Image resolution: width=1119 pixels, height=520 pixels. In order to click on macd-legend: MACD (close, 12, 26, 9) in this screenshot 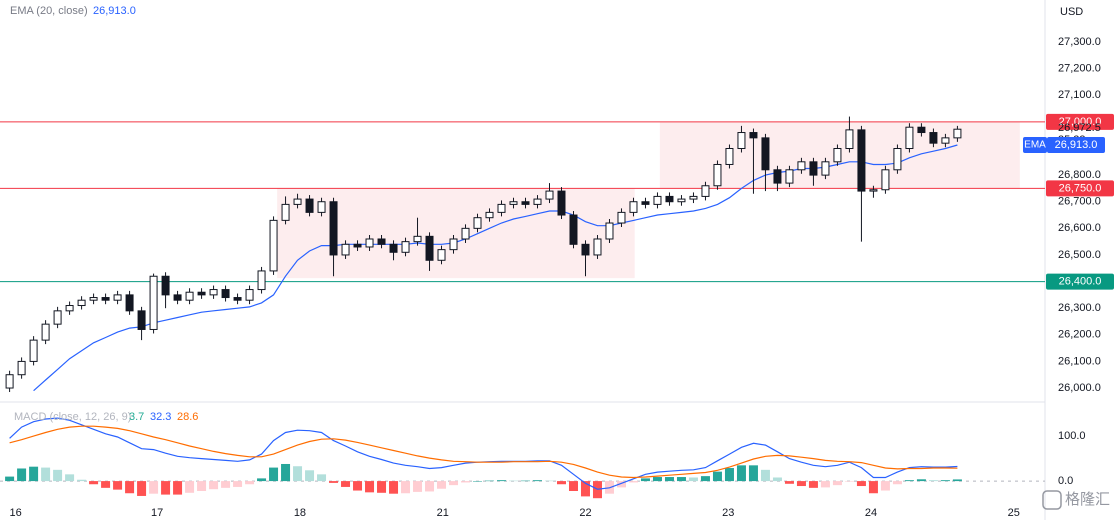, I will do `click(72, 417)`.